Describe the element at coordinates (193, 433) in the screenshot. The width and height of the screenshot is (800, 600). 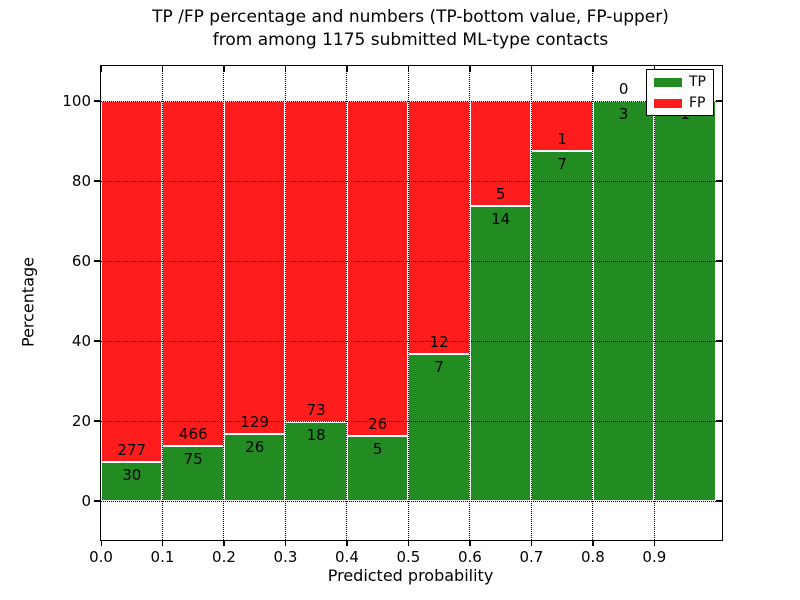
I see `fp-count-label: 466` at that location.